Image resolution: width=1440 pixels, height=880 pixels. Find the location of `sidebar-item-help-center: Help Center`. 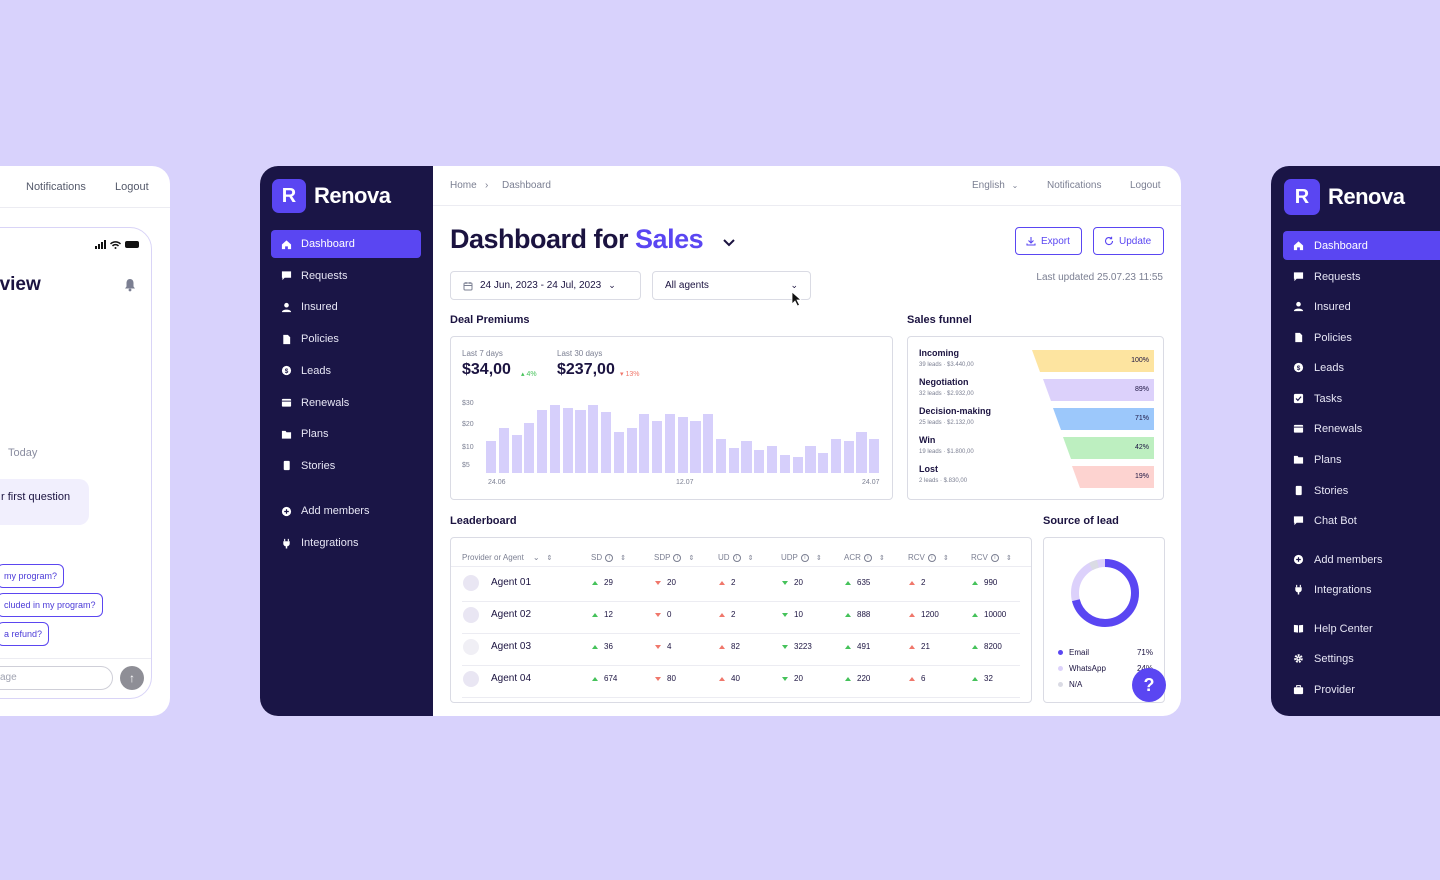

sidebar-item-help-center: Help Center is located at coordinates (1361, 628).